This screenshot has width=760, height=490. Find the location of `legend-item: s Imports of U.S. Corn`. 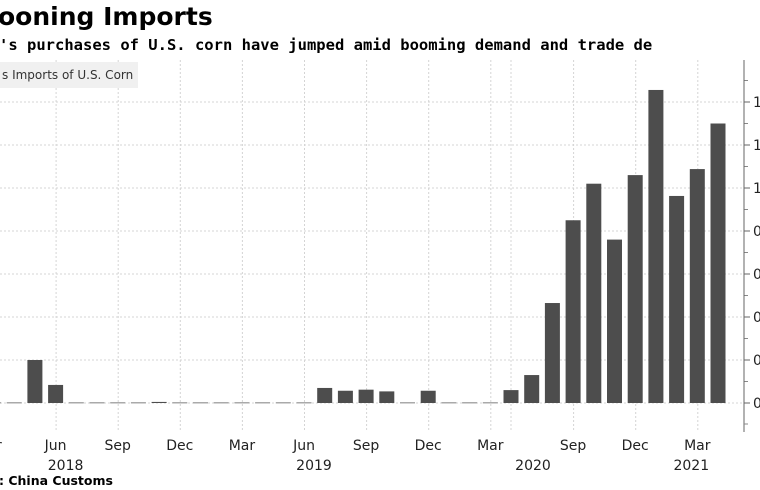

legend-item: s Imports of U.S. Corn is located at coordinates (69, 75).